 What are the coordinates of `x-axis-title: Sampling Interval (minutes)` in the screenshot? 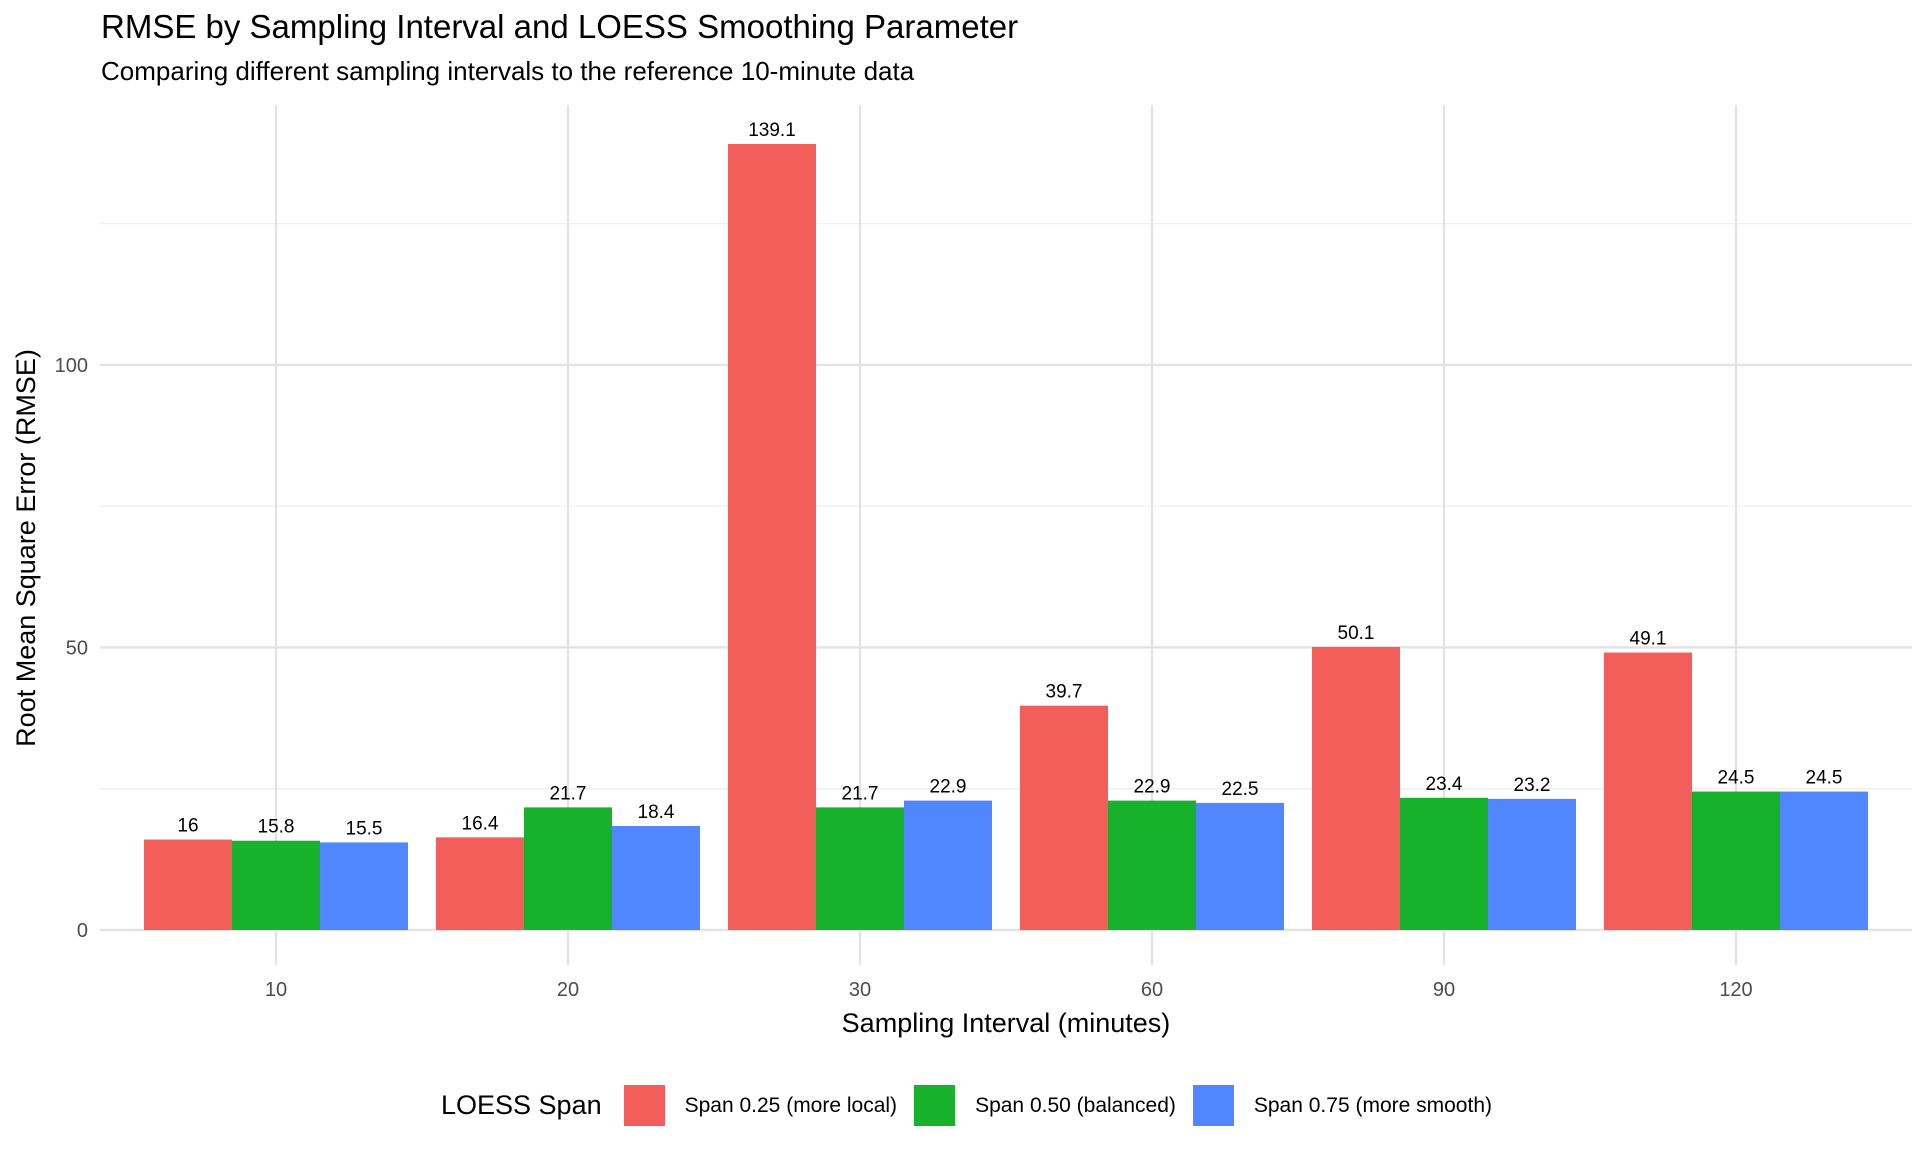 It's located at (1006, 1023).